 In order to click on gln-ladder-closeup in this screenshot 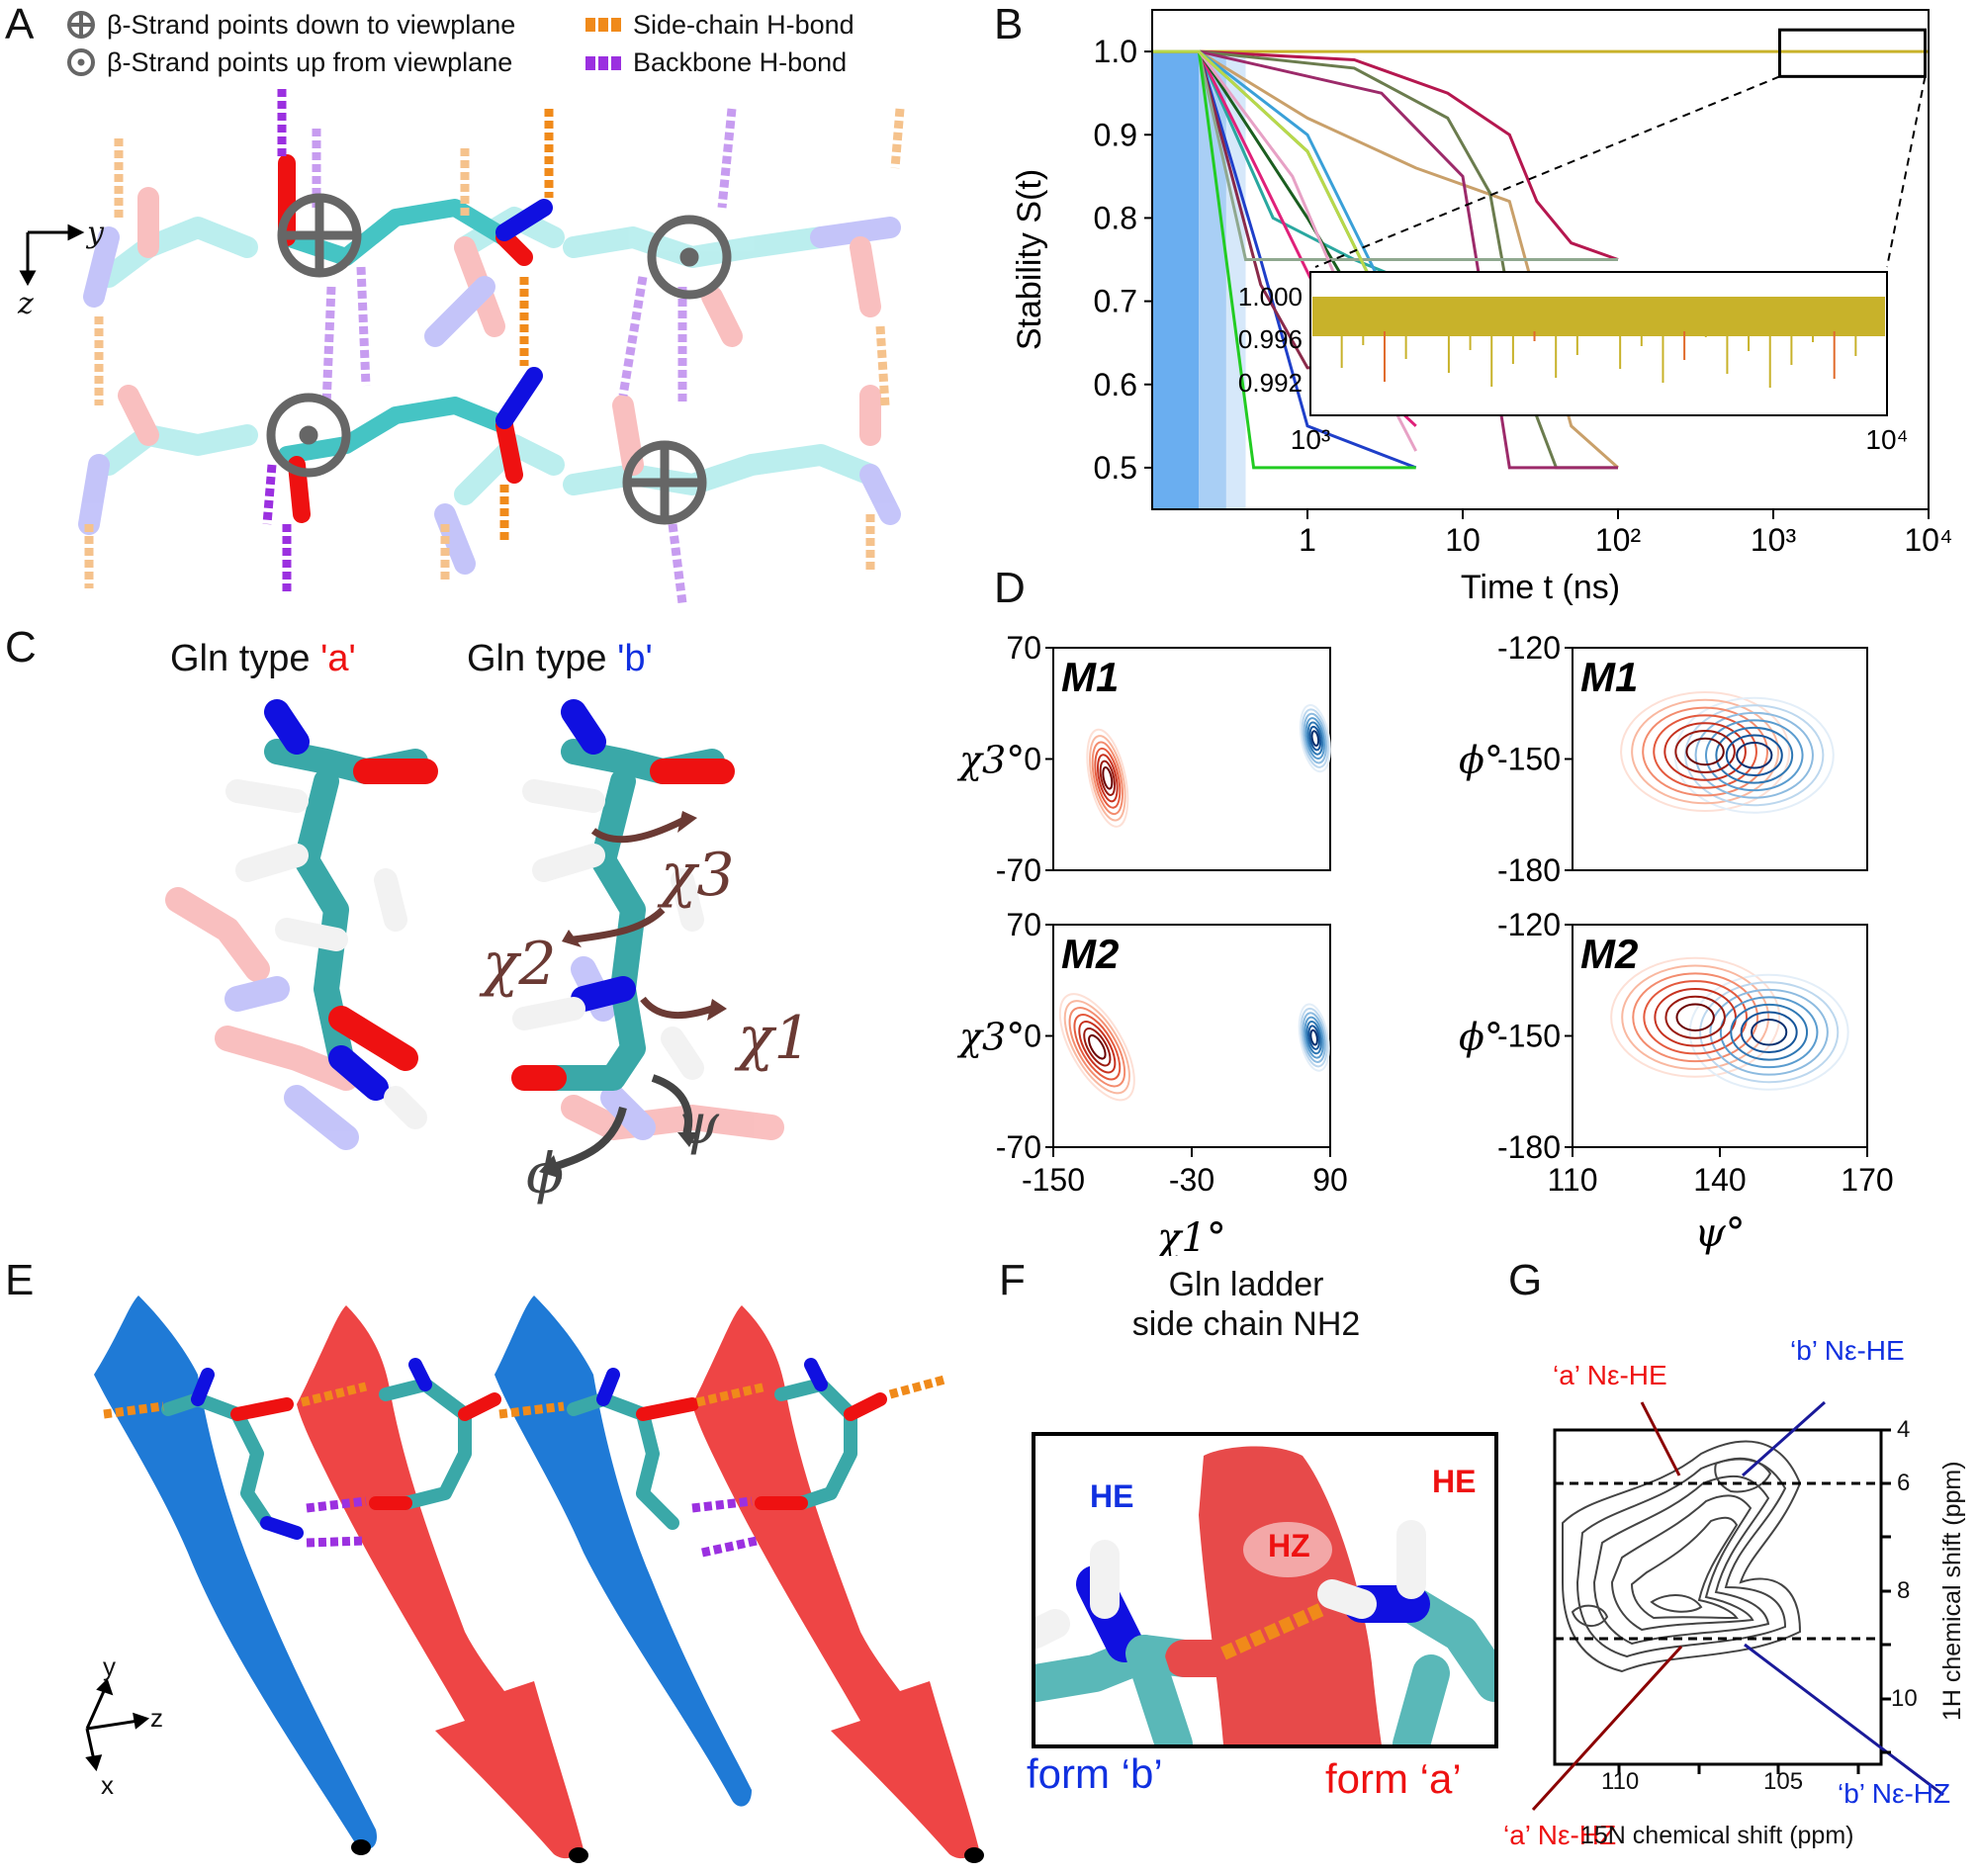, I will do `click(1265, 1590)`.